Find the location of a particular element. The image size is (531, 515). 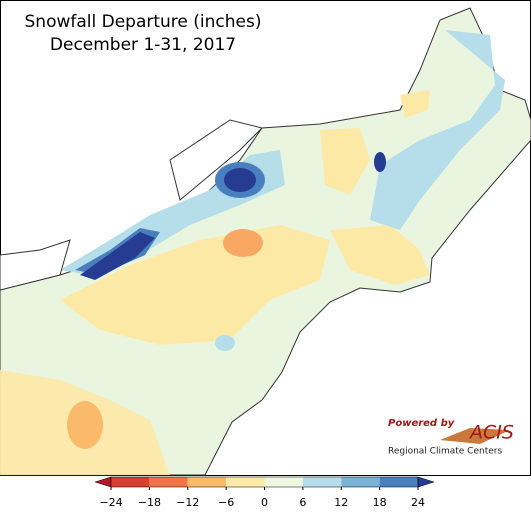

colorbar-tick-label: −12 is located at coordinates (187, 502).